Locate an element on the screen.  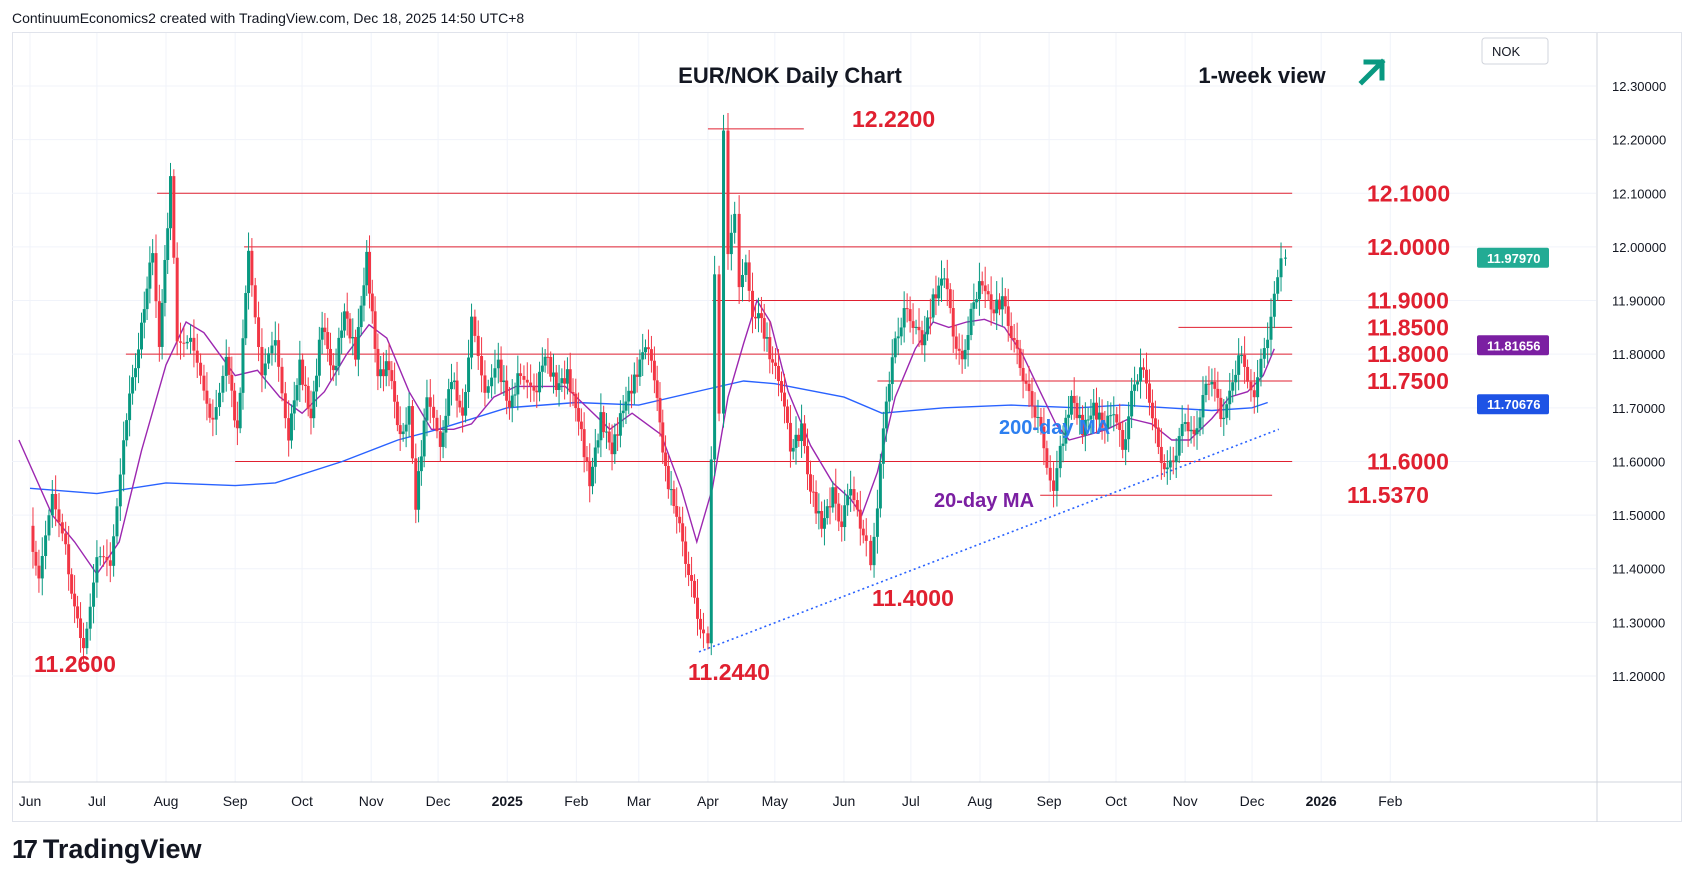
level-value-label: 11.2600 is located at coordinates (75, 664).